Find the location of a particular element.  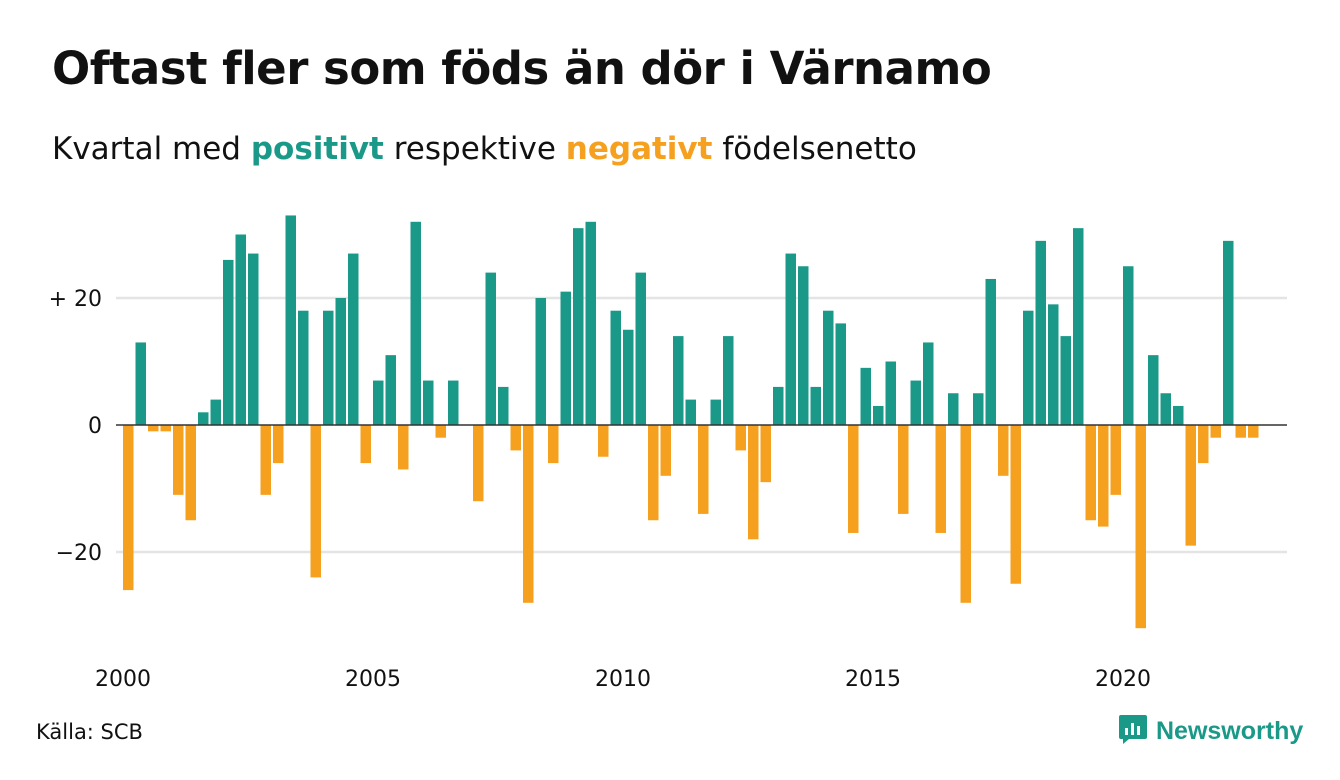

chart-title: Oftast fler som föds än dör i Värnamo is located at coordinates (522, 68).